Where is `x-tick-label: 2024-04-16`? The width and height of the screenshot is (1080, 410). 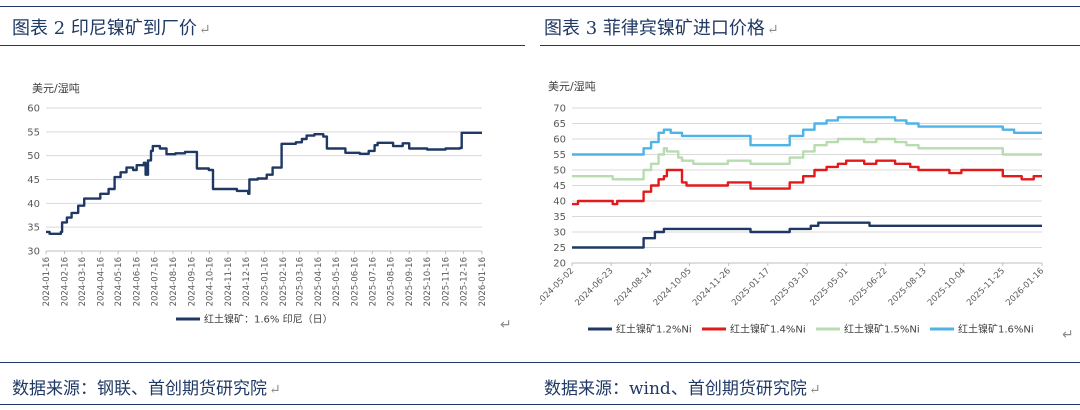 x-tick-label: 2024-04-16 is located at coordinates (101, 281).